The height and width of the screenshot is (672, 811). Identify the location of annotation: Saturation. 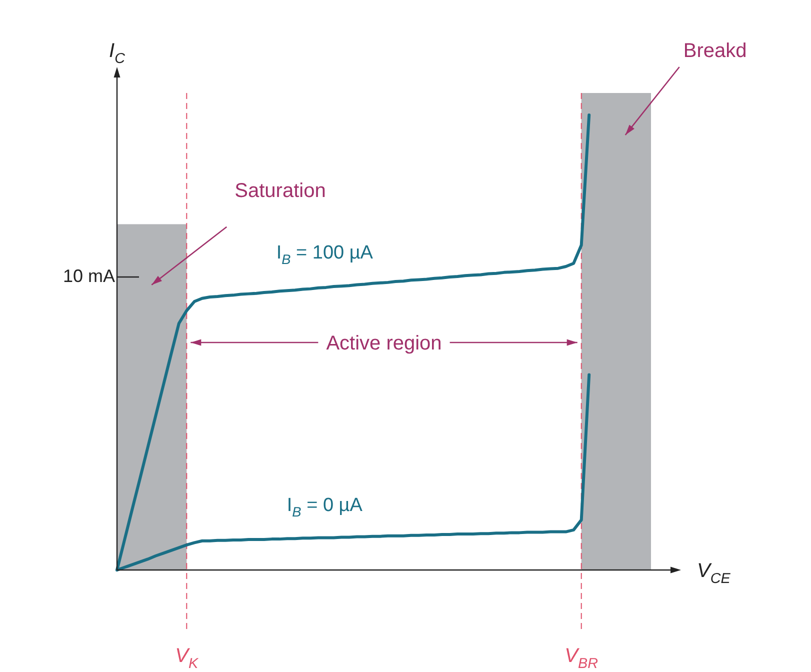
(280, 191).